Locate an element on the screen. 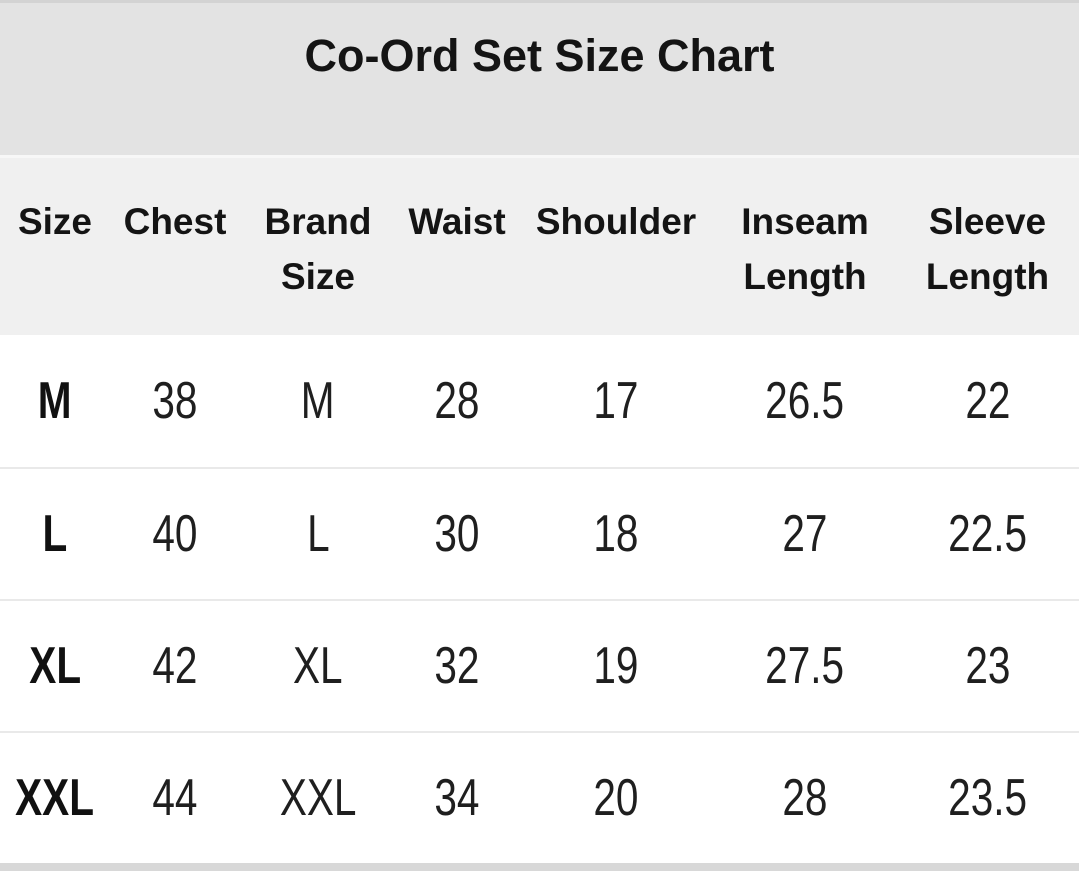  cell-chest: 44 is located at coordinates (175, 798).